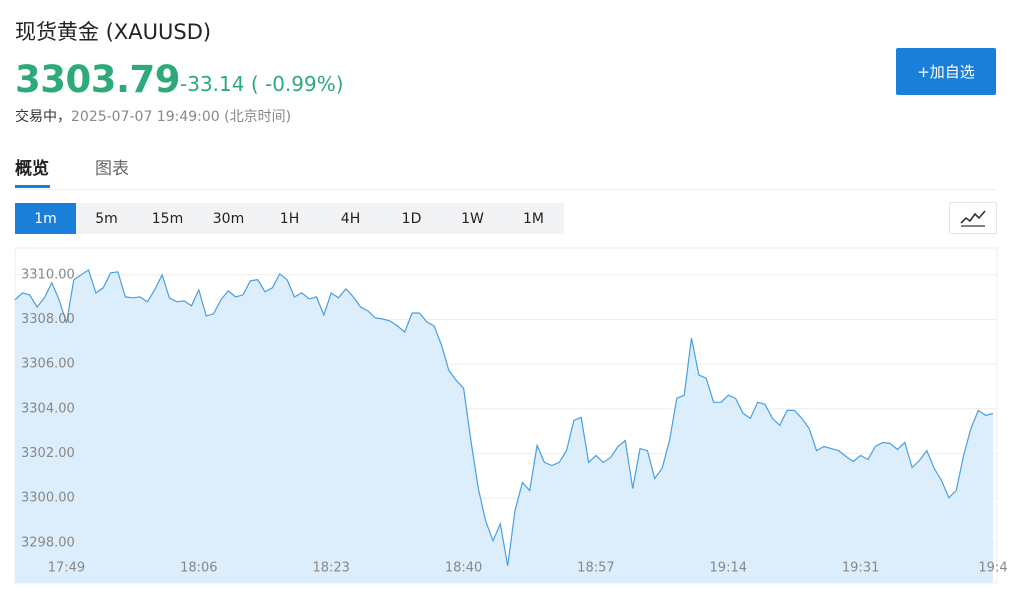 Image resolution: width=1024 pixels, height=594 pixels. I want to click on range-button: 1D, so click(411, 218).